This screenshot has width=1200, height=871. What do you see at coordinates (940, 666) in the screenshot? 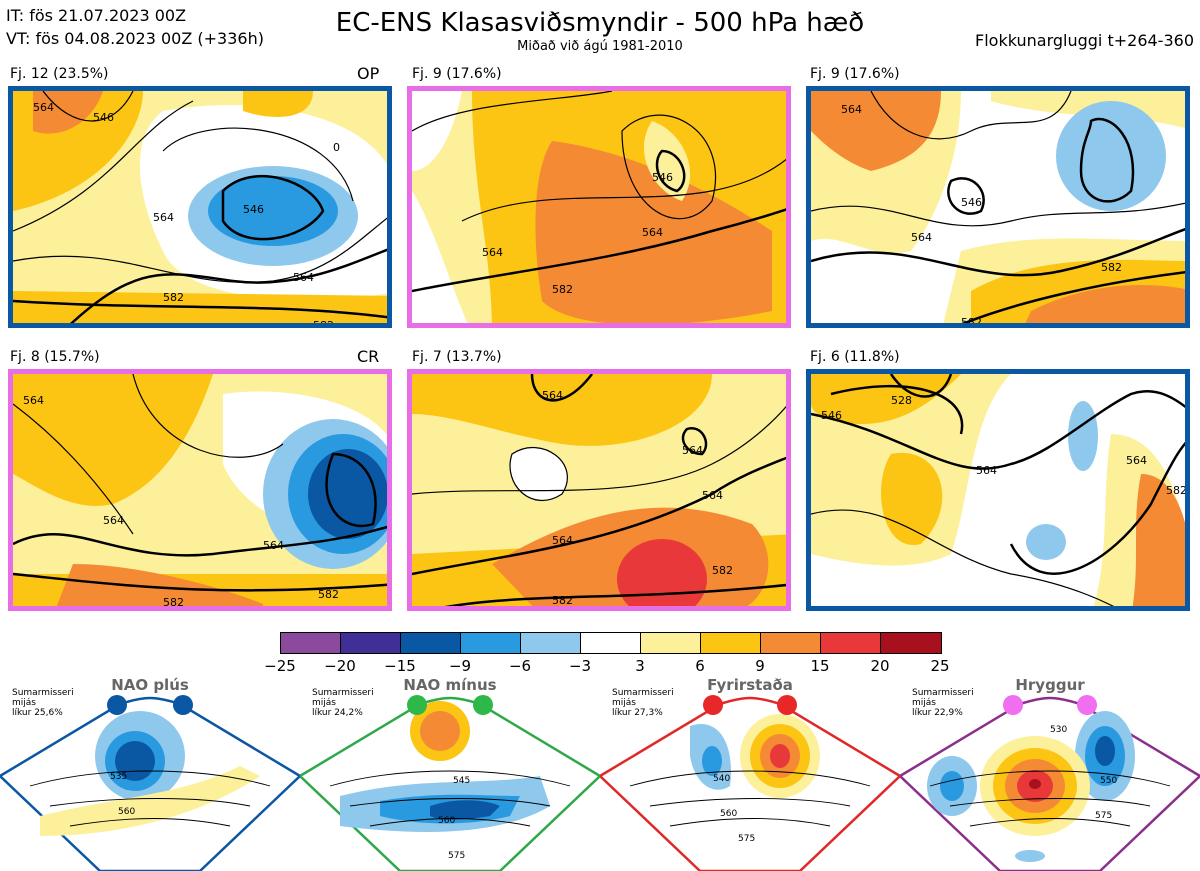
I see `legend-tick: 25` at bounding box center [940, 666].